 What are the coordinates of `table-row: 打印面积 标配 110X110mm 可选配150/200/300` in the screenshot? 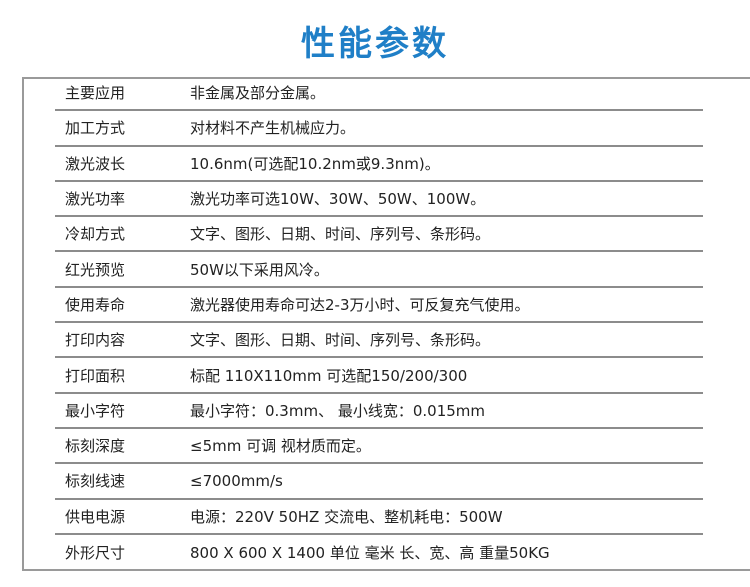 It's located at (379, 376).